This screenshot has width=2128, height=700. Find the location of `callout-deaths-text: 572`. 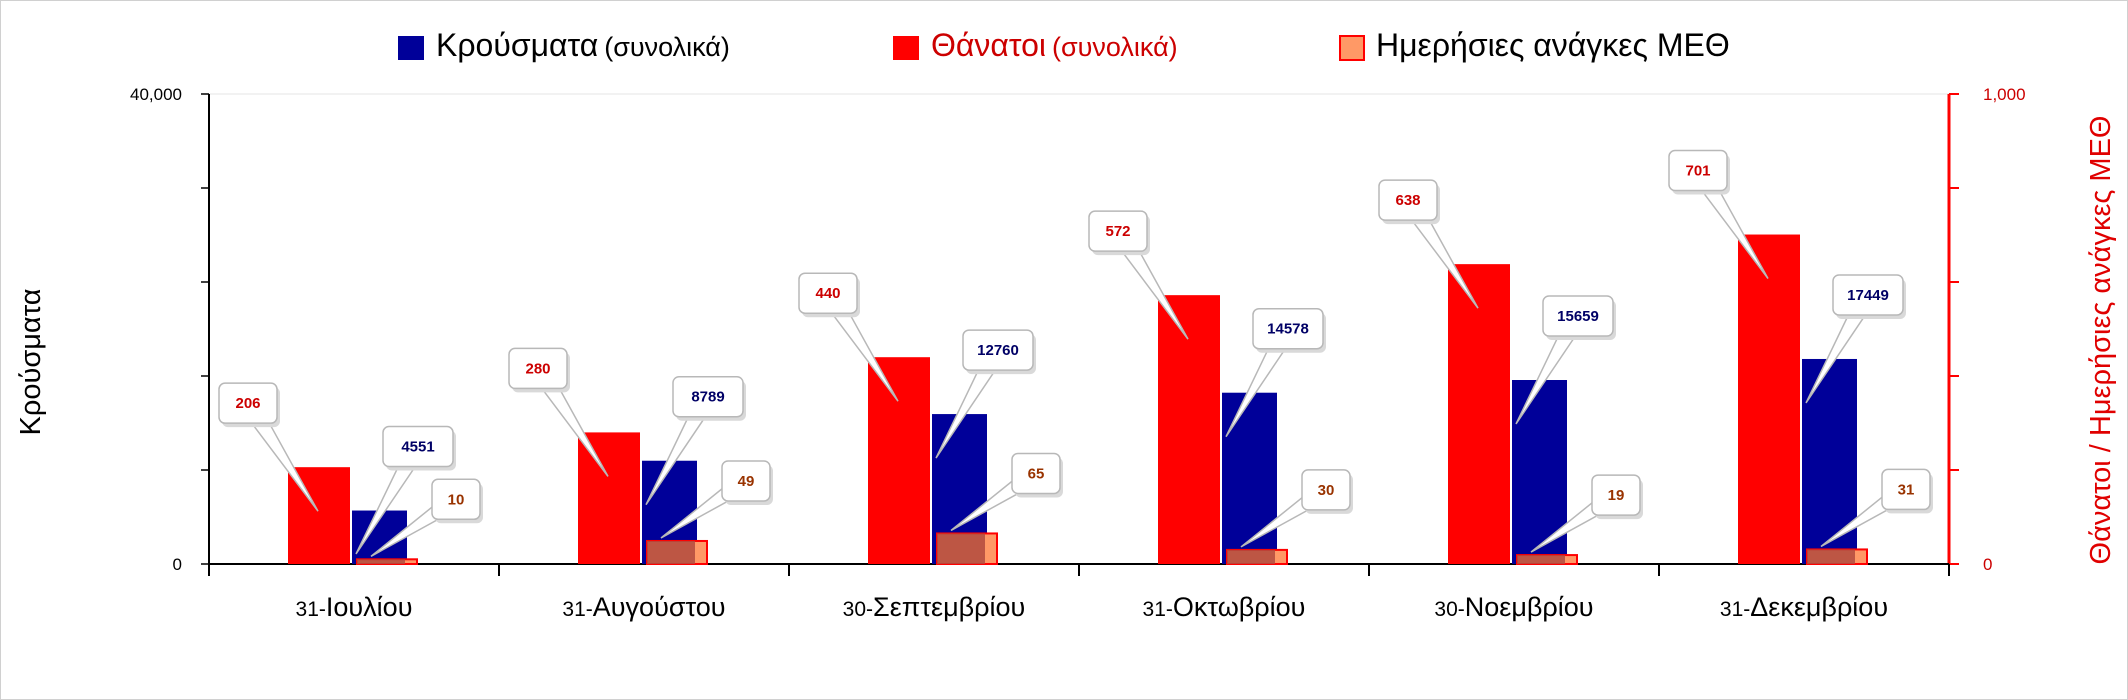

callout-deaths-text: 572 is located at coordinates (1117, 231).